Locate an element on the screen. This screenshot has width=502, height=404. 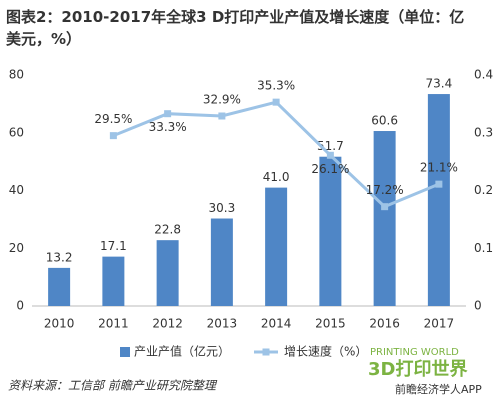
watermark: 3D打印世界 is located at coordinates (417, 369).